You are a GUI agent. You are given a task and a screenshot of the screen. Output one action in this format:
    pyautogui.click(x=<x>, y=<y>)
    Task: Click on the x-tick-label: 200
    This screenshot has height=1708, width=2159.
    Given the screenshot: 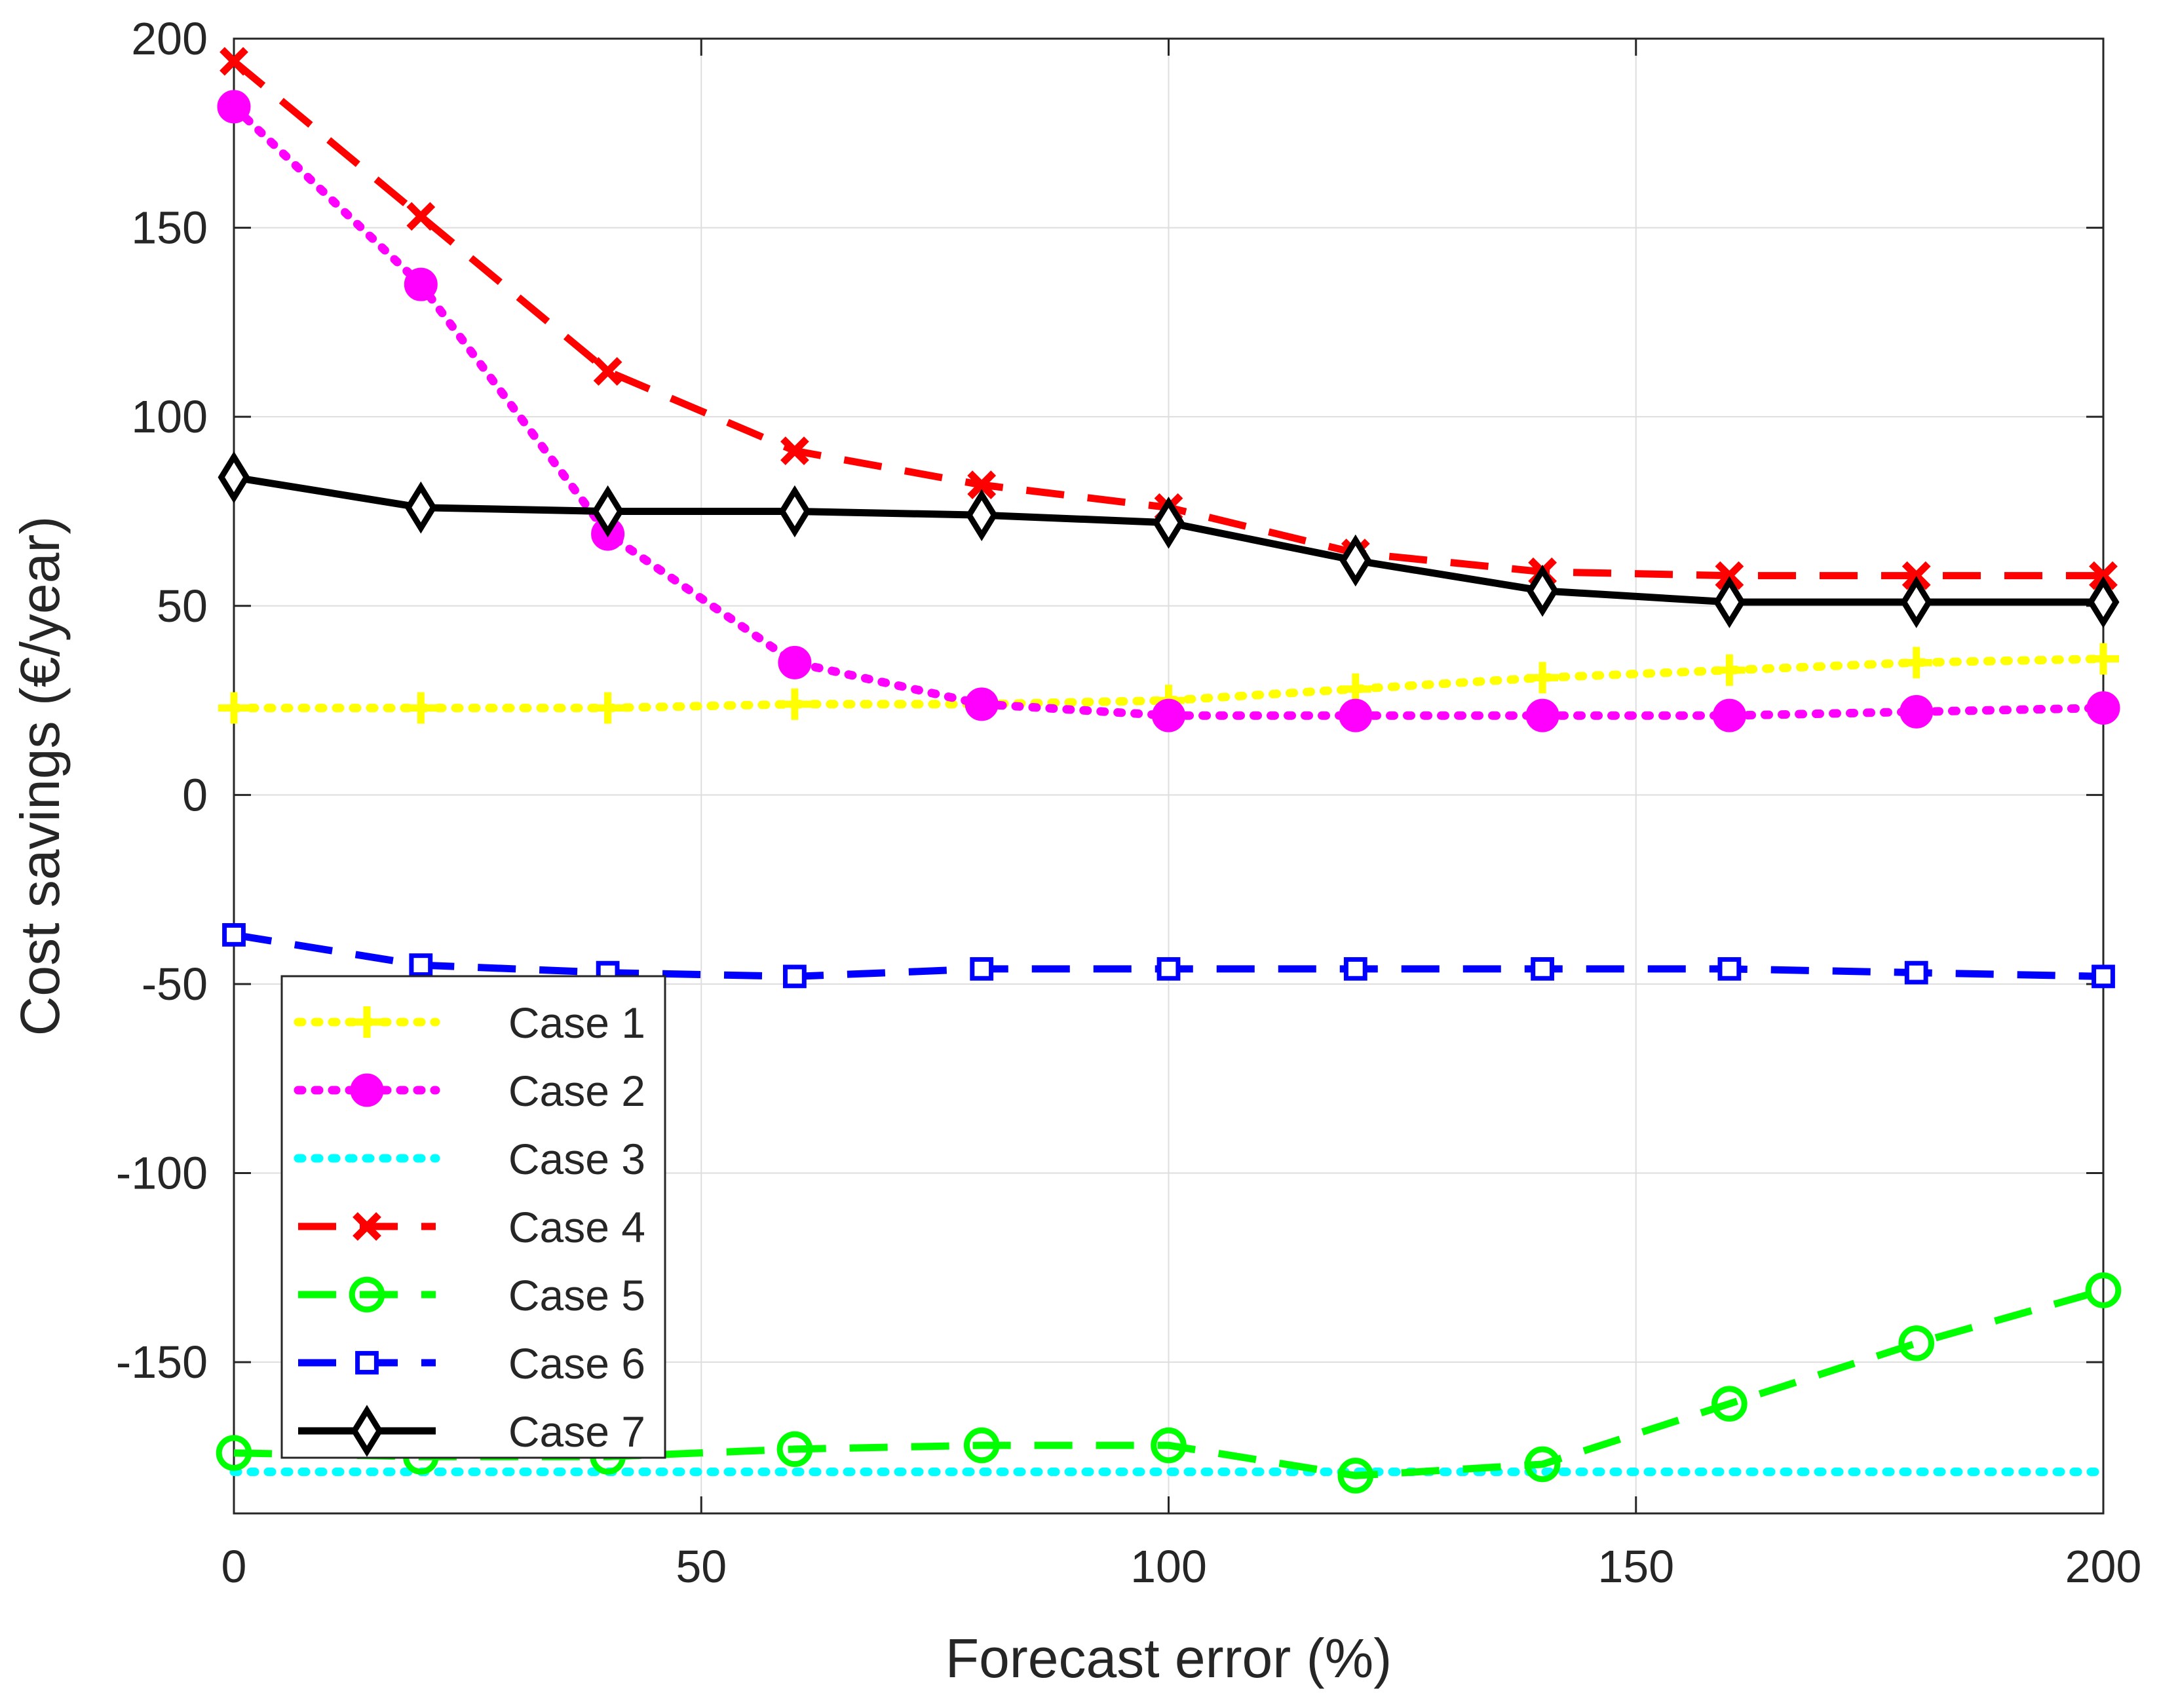 What is the action you would take?
    pyautogui.click(x=2103, y=1566)
    